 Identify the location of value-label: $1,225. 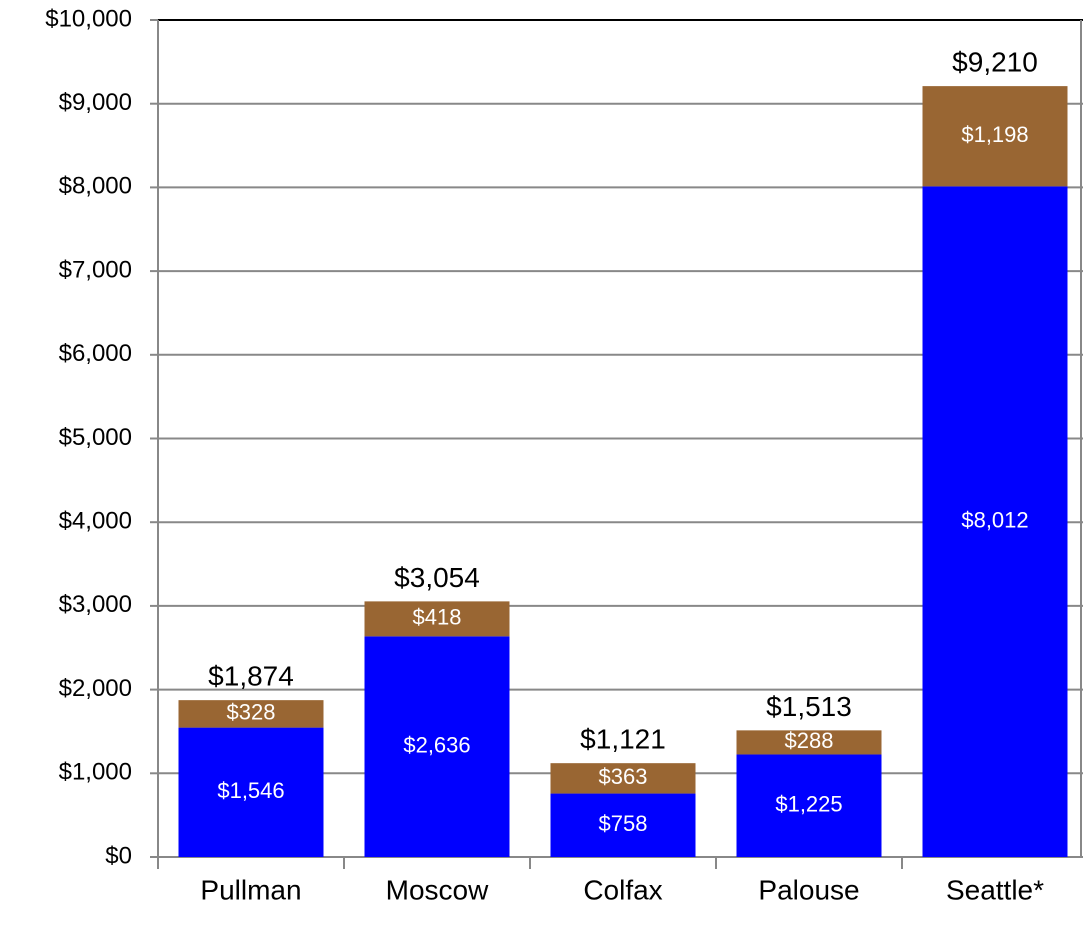
(808, 804).